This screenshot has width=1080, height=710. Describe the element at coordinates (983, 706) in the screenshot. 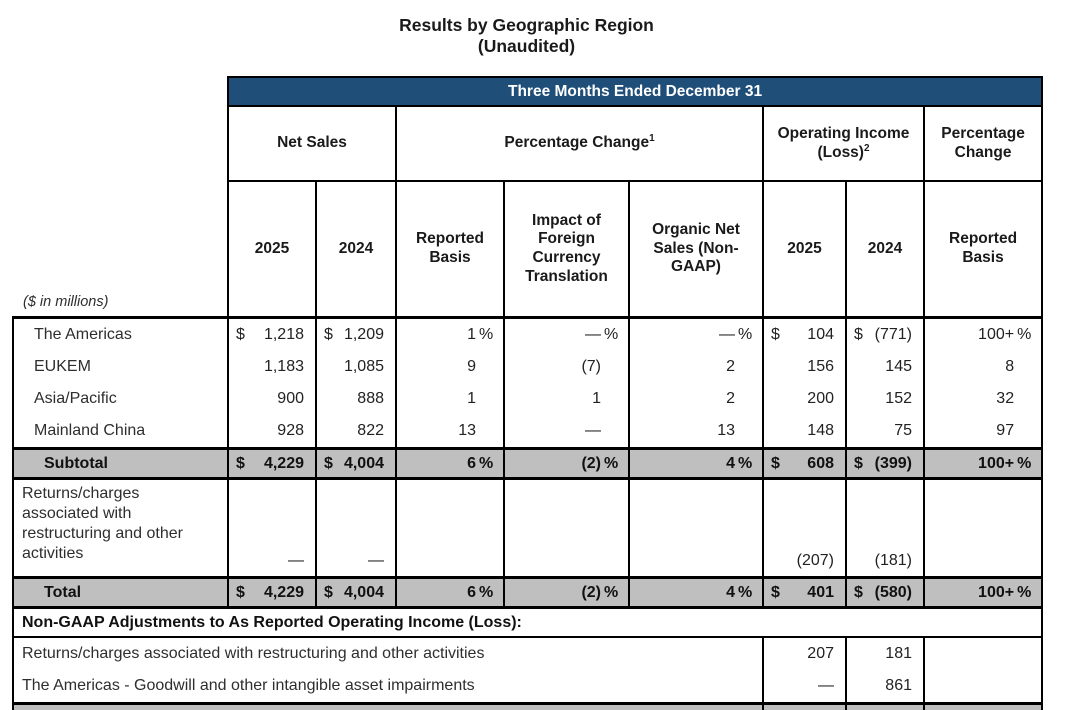

I see `cell-pct-change: 32%` at that location.